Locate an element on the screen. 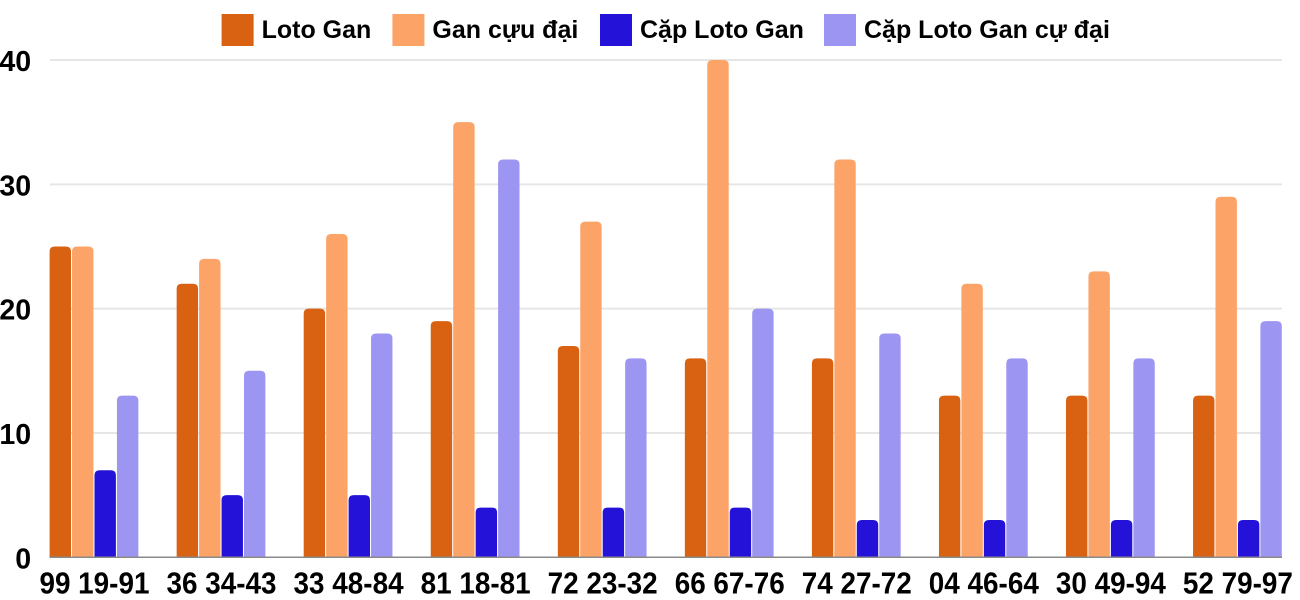 This screenshot has height=600, width=1300. svg-text: 04 46-64 is located at coordinates (984, 583).